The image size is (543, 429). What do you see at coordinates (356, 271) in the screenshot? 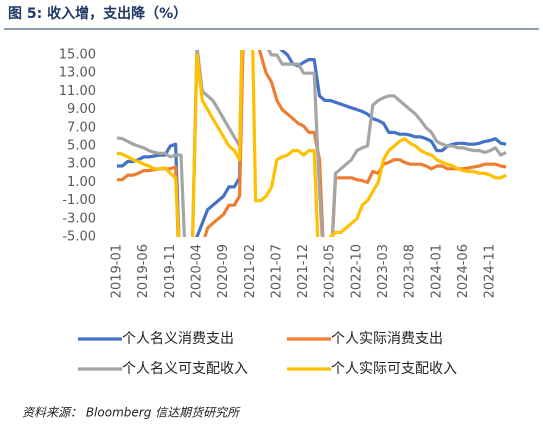
I see `x-tick-label: 2022-10` at bounding box center [356, 271].